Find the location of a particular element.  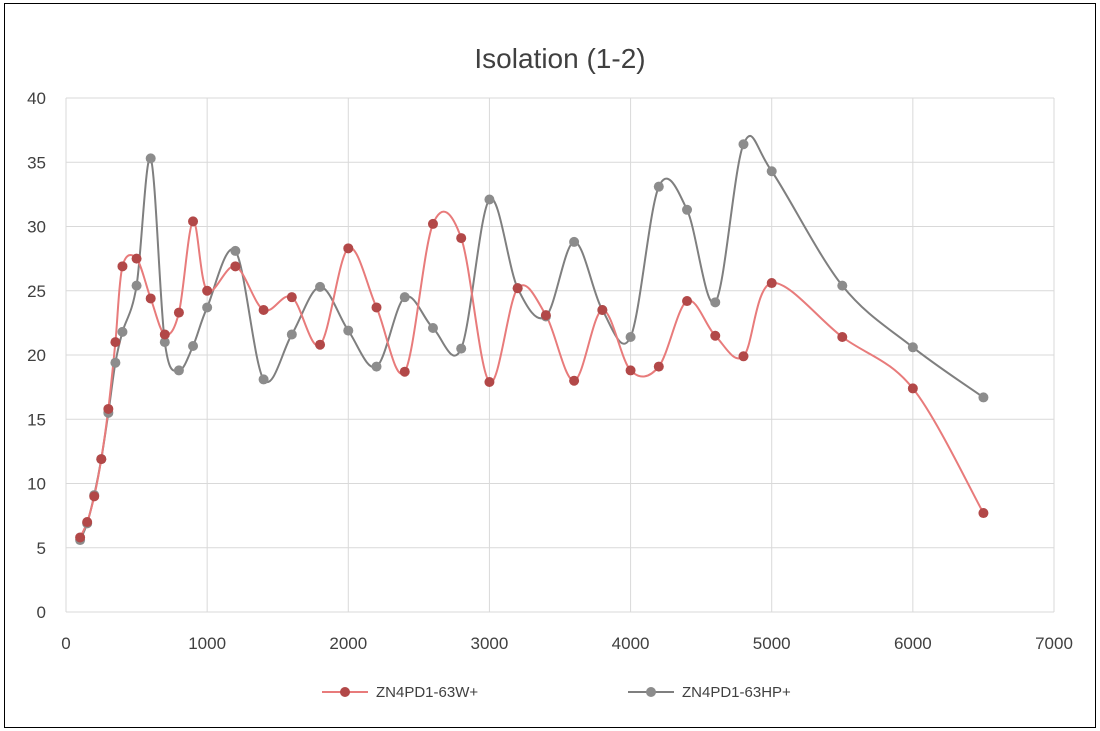

x-tick-label: 6000 is located at coordinates (913, 643).